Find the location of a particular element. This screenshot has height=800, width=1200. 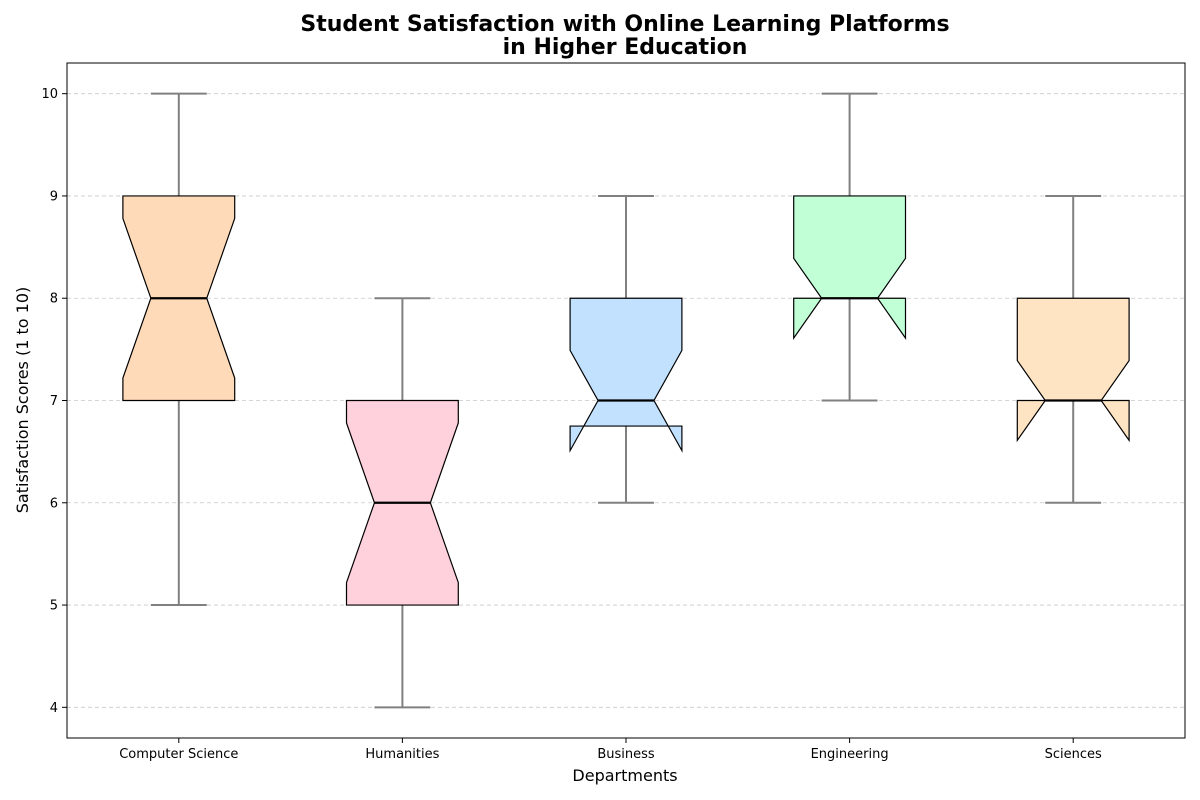

box-engineering is located at coordinates (850, 247).